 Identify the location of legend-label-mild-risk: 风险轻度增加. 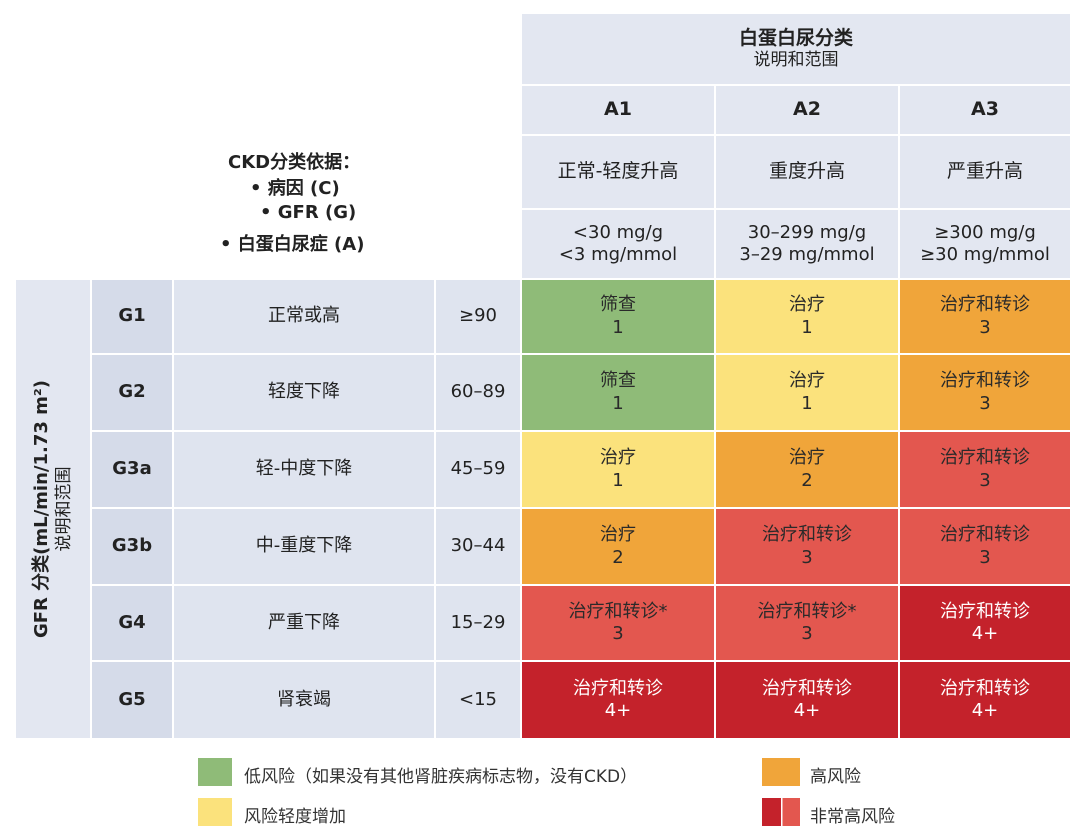
(295, 817).